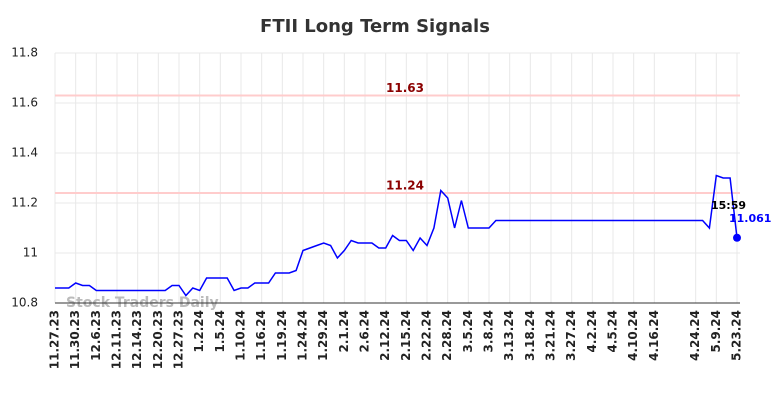 The height and width of the screenshot is (398, 784). Describe the element at coordinates (654, 335) in the screenshot. I see `x-tick-label: 4.16.24` at that location.